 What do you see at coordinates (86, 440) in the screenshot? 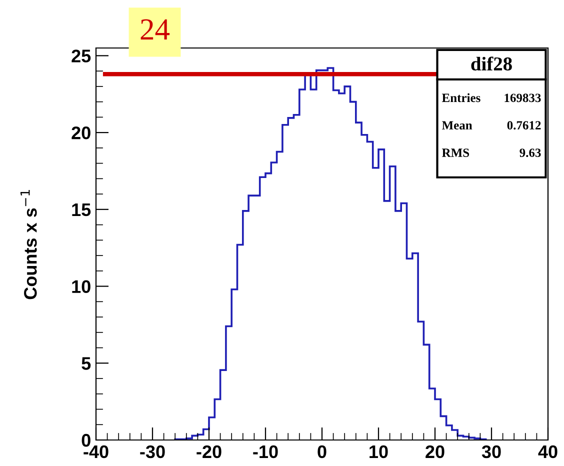
I see `y-tick-label: 0` at bounding box center [86, 440].